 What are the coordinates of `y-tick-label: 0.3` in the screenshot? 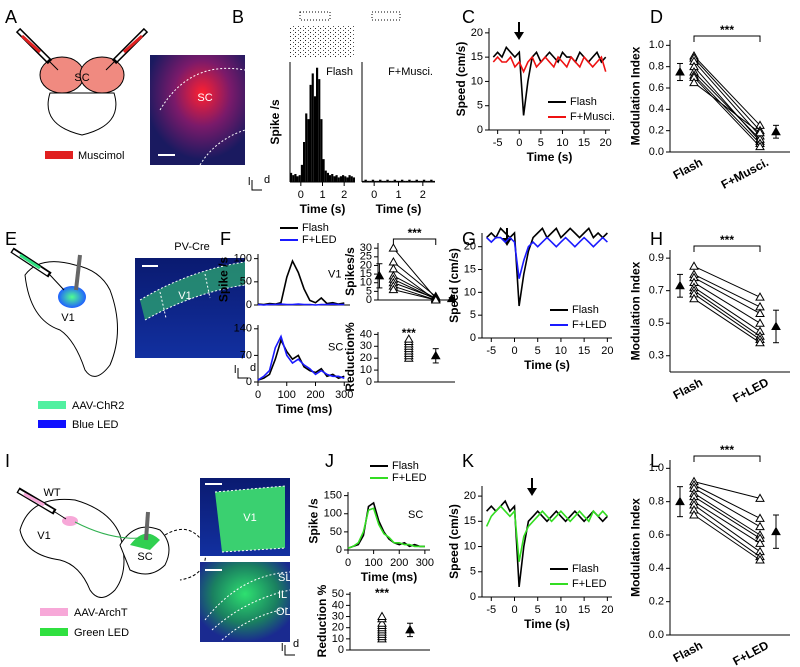 It's located at (656, 356).